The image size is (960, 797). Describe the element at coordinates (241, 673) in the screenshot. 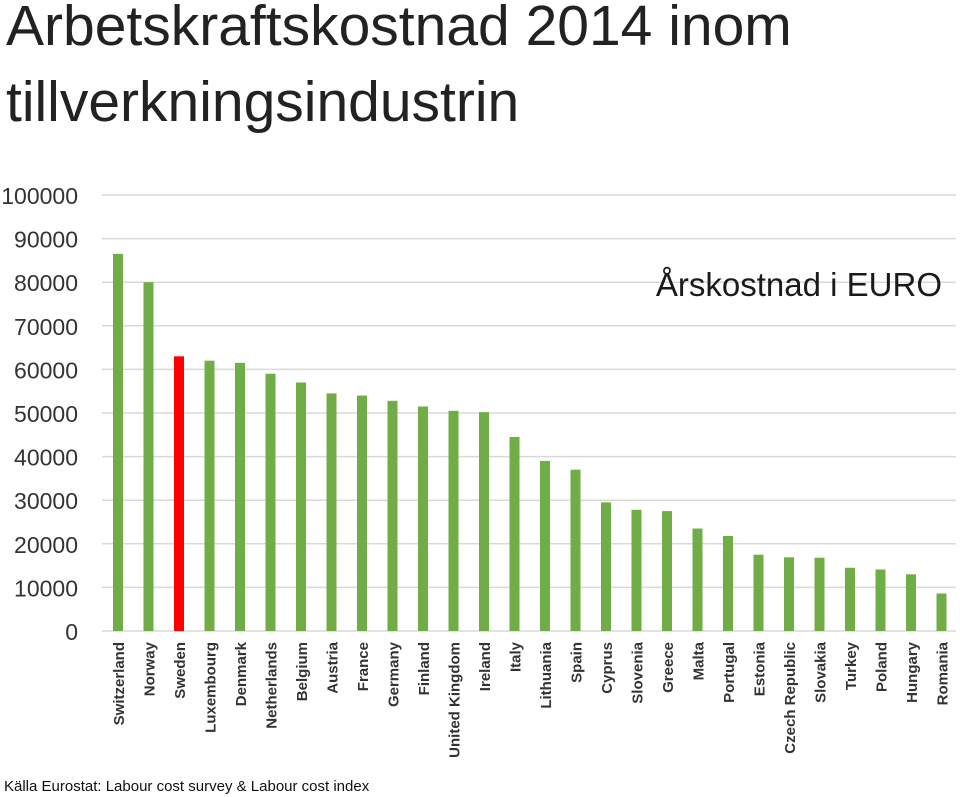

I see `x-tick-label: Denmark` at that location.